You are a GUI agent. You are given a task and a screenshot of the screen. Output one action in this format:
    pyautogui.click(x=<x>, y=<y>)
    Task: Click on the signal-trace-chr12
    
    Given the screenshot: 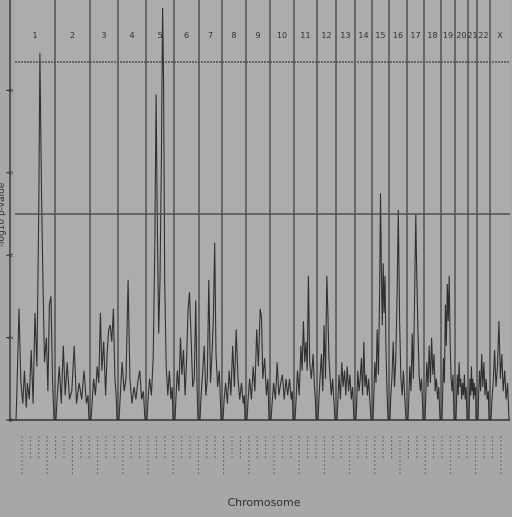 What is the action you would take?
    pyautogui.click(x=326, y=348)
    